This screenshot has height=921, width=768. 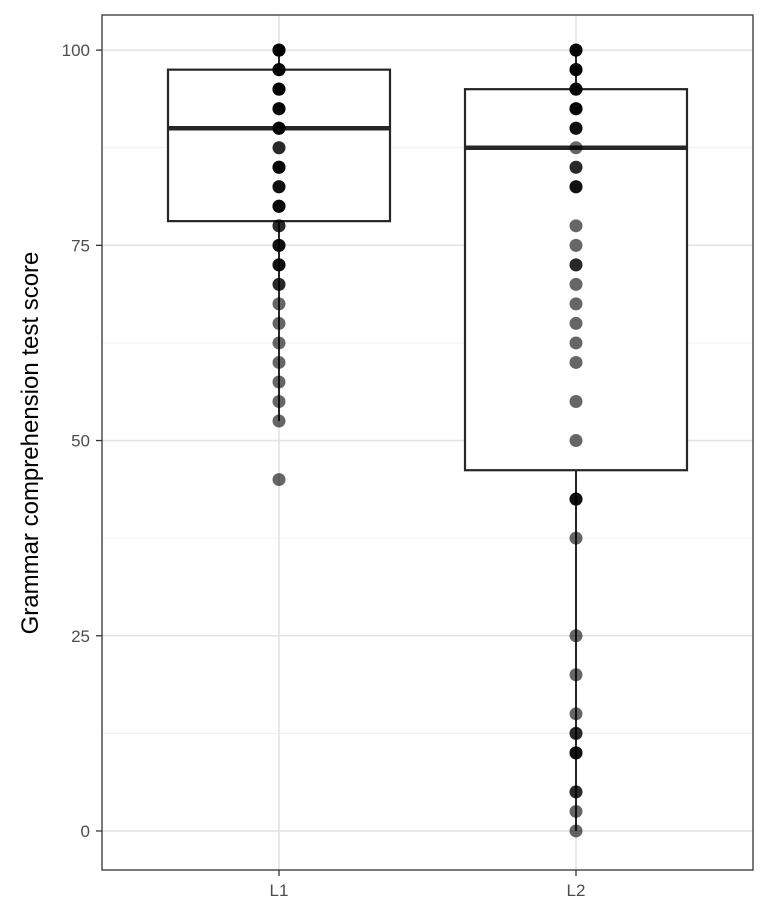 I want to click on x-axis: L1 L2, so click(x=428, y=885).